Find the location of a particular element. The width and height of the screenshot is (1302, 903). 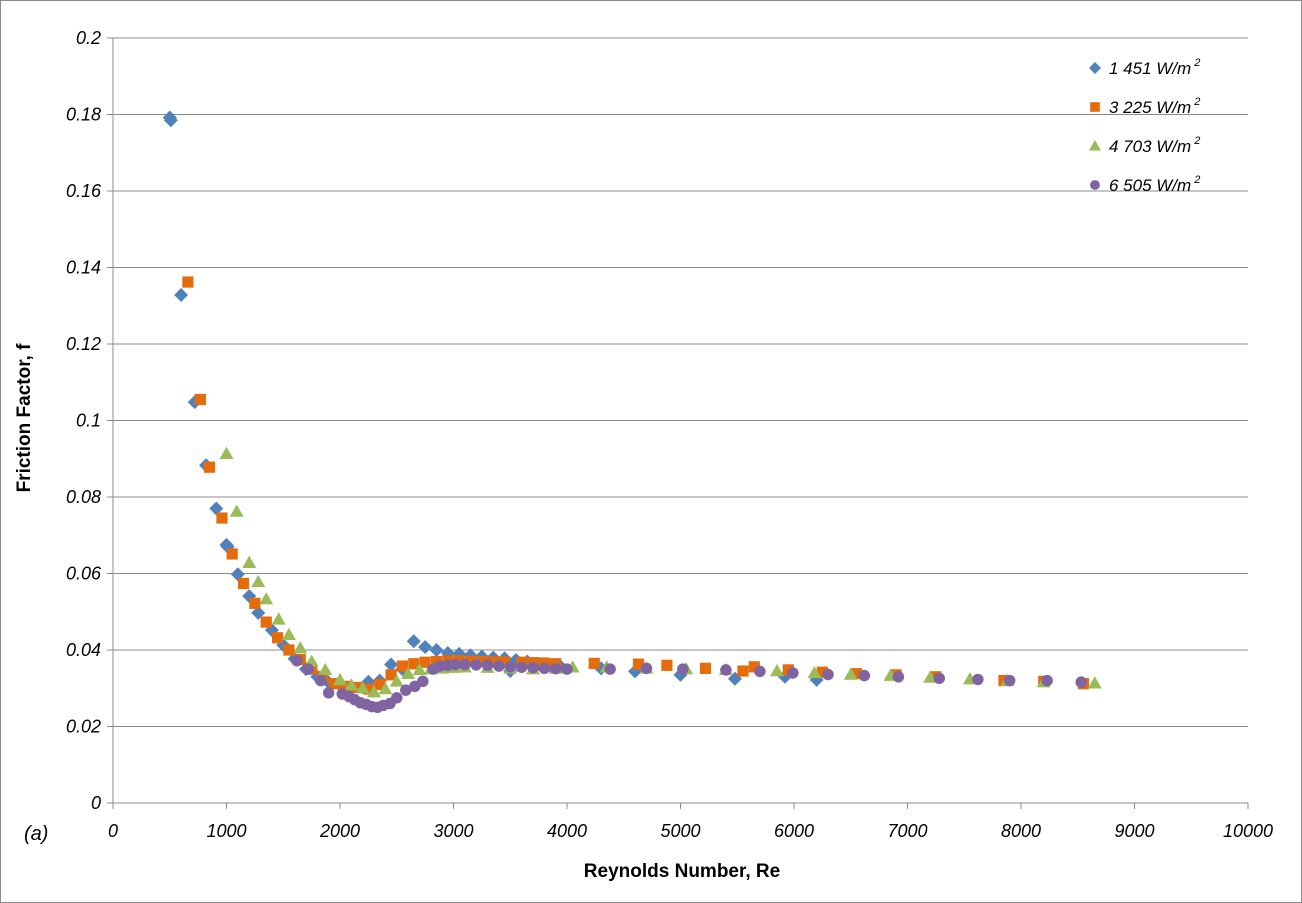

panel-label: (a) is located at coordinates (36, 834).